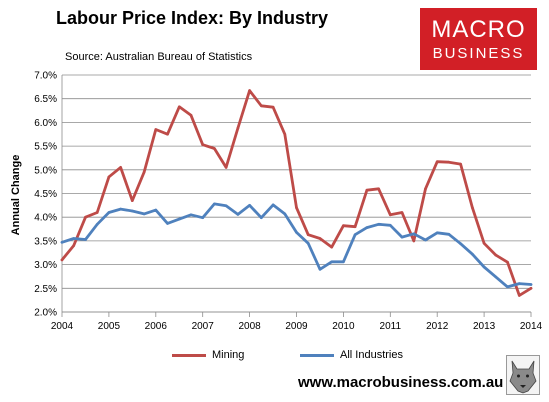 The image size is (549, 402). What do you see at coordinates (45, 170) in the screenshot?
I see `y-tick-label: 5.0%` at bounding box center [45, 170].